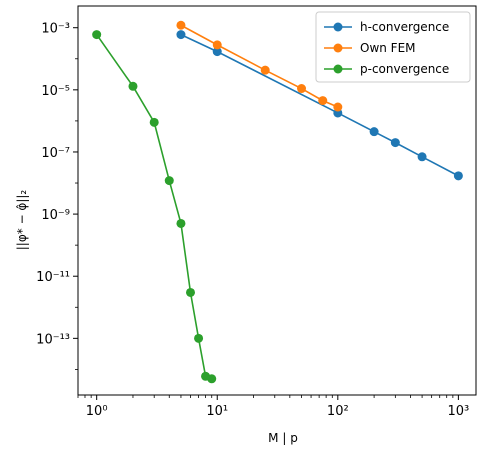 The height and width of the screenshot is (453, 485). I want to click on y-tick-label: 10⁻⁵, so click(55, 91).